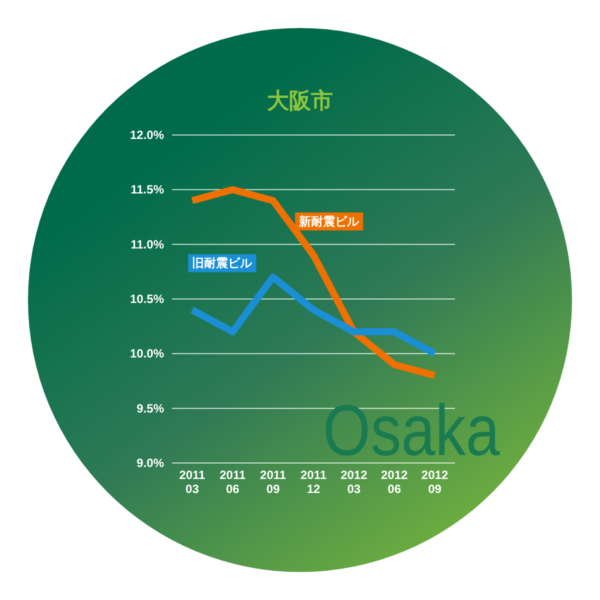 This screenshot has height=600, width=600. What do you see at coordinates (147, 353) in the screenshot?
I see `y-tick-label: 10.0%` at bounding box center [147, 353].